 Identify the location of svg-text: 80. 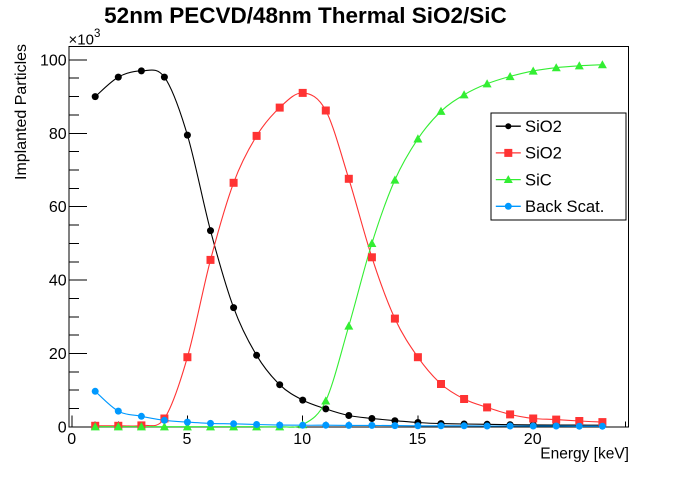
(58, 134).